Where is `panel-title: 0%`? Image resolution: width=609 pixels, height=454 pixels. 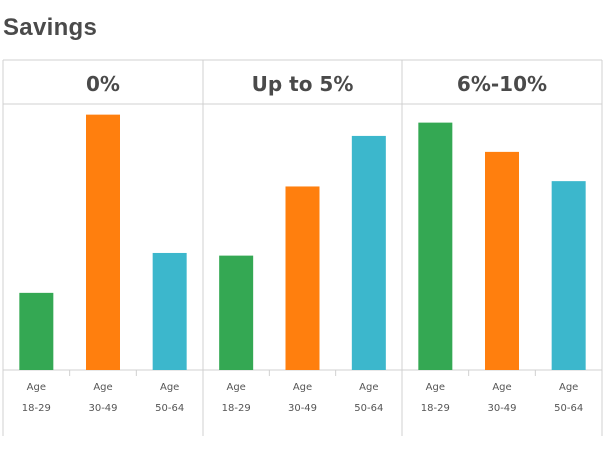
panel-title: 0% is located at coordinates (103, 84).